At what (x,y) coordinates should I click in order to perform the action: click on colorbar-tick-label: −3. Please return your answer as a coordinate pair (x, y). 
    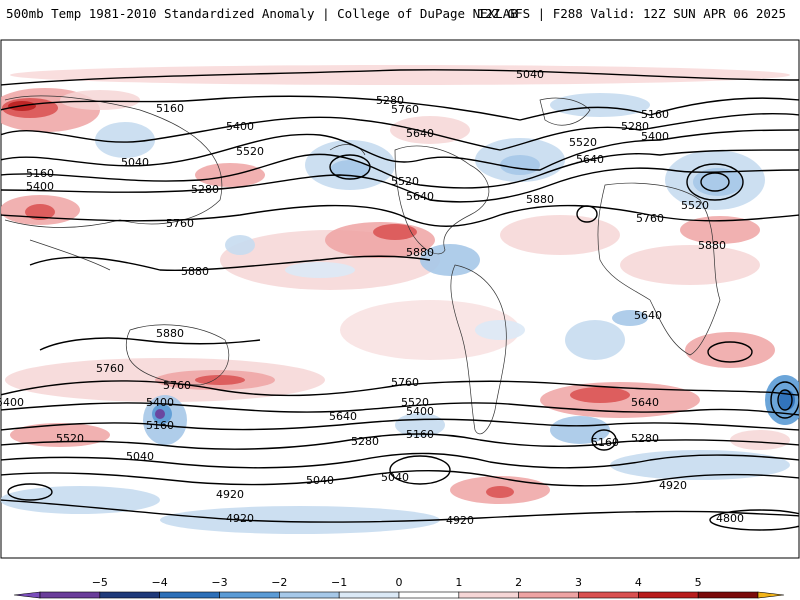
    Looking at the image, I should click on (219, 582).